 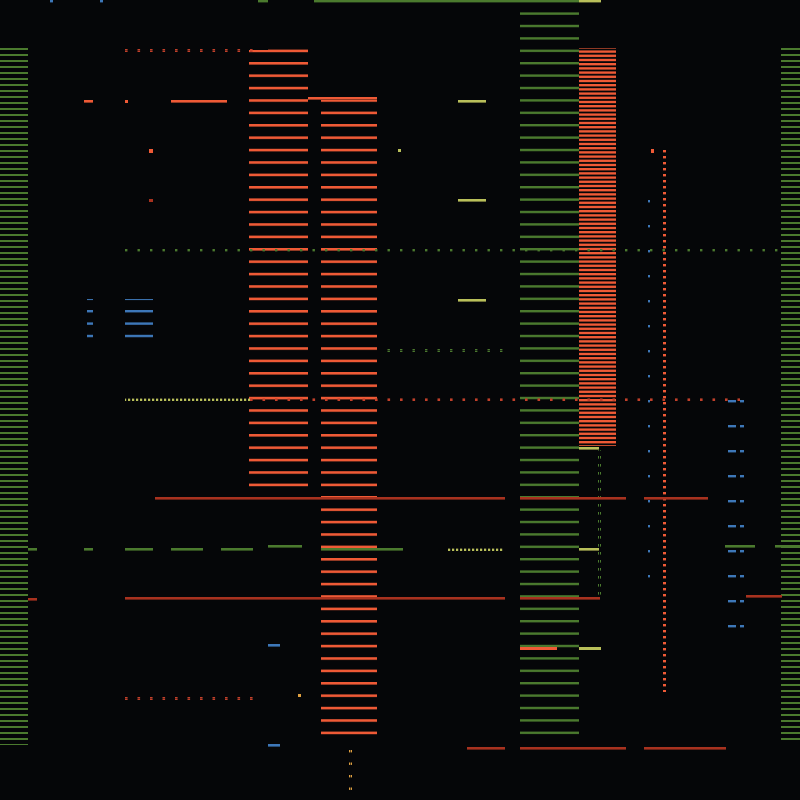 What do you see at coordinates (648, 394) in the screenshot?
I see `blue-dots` at bounding box center [648, 394].